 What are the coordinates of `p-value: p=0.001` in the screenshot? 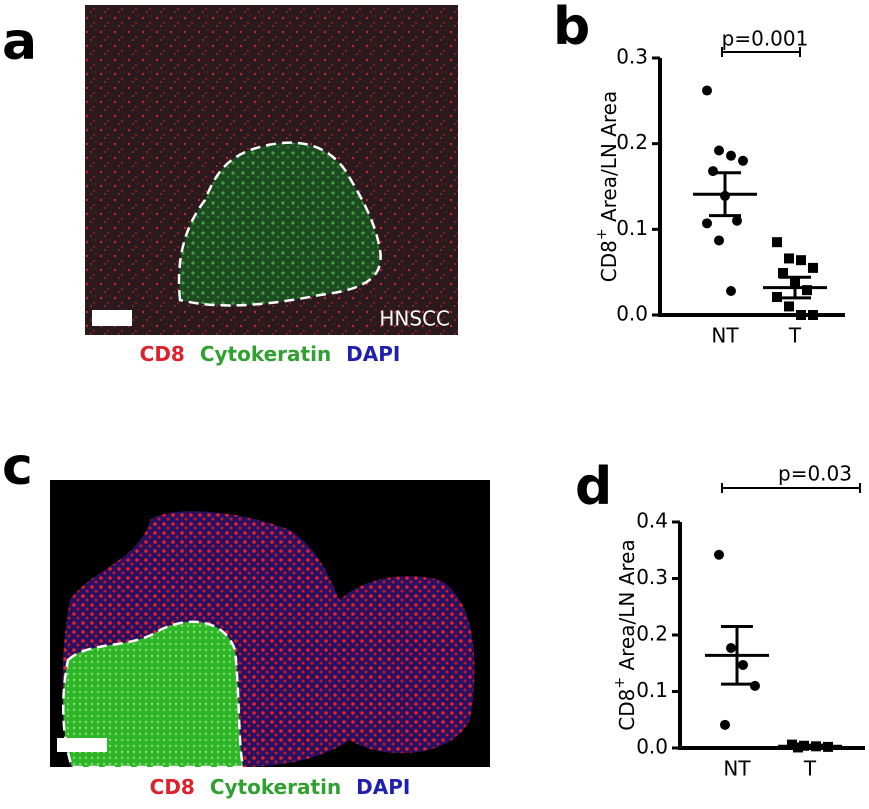 It's located at (765, 39).